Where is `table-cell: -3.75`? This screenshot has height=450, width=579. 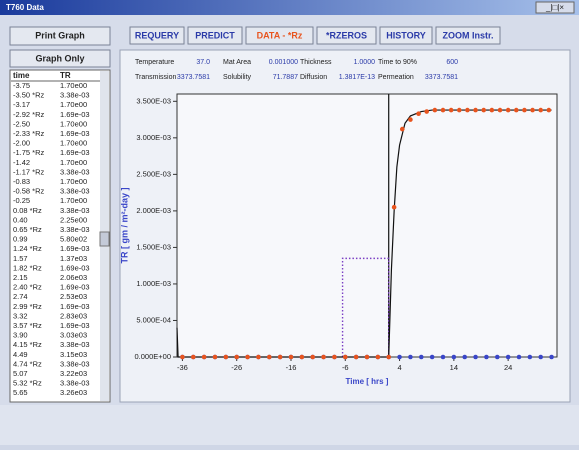
table-cell: -3.75 is located at coordinates (21, 85).